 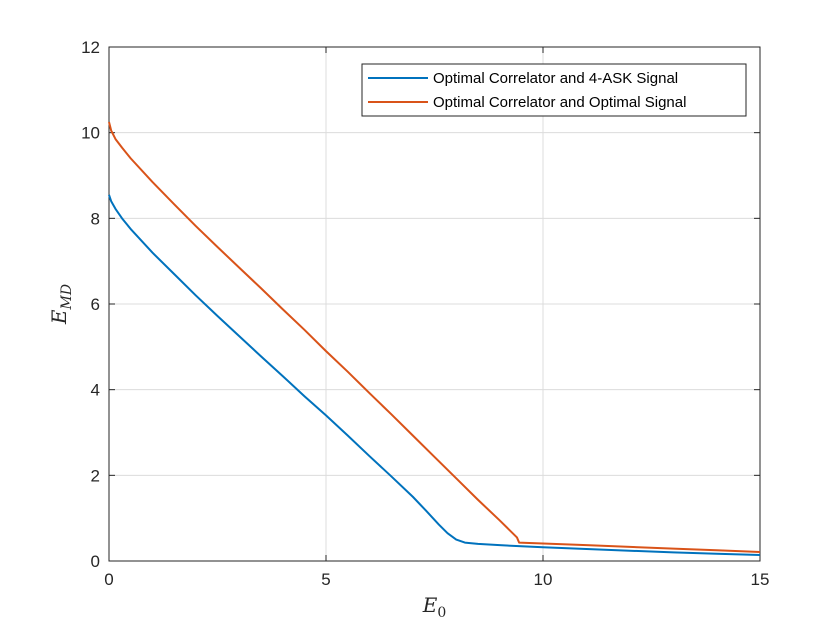 What do you see at coordinates (95, 218) in the screenshot?
I see `y-tick-label: 8` at bounding box center [95, 218].